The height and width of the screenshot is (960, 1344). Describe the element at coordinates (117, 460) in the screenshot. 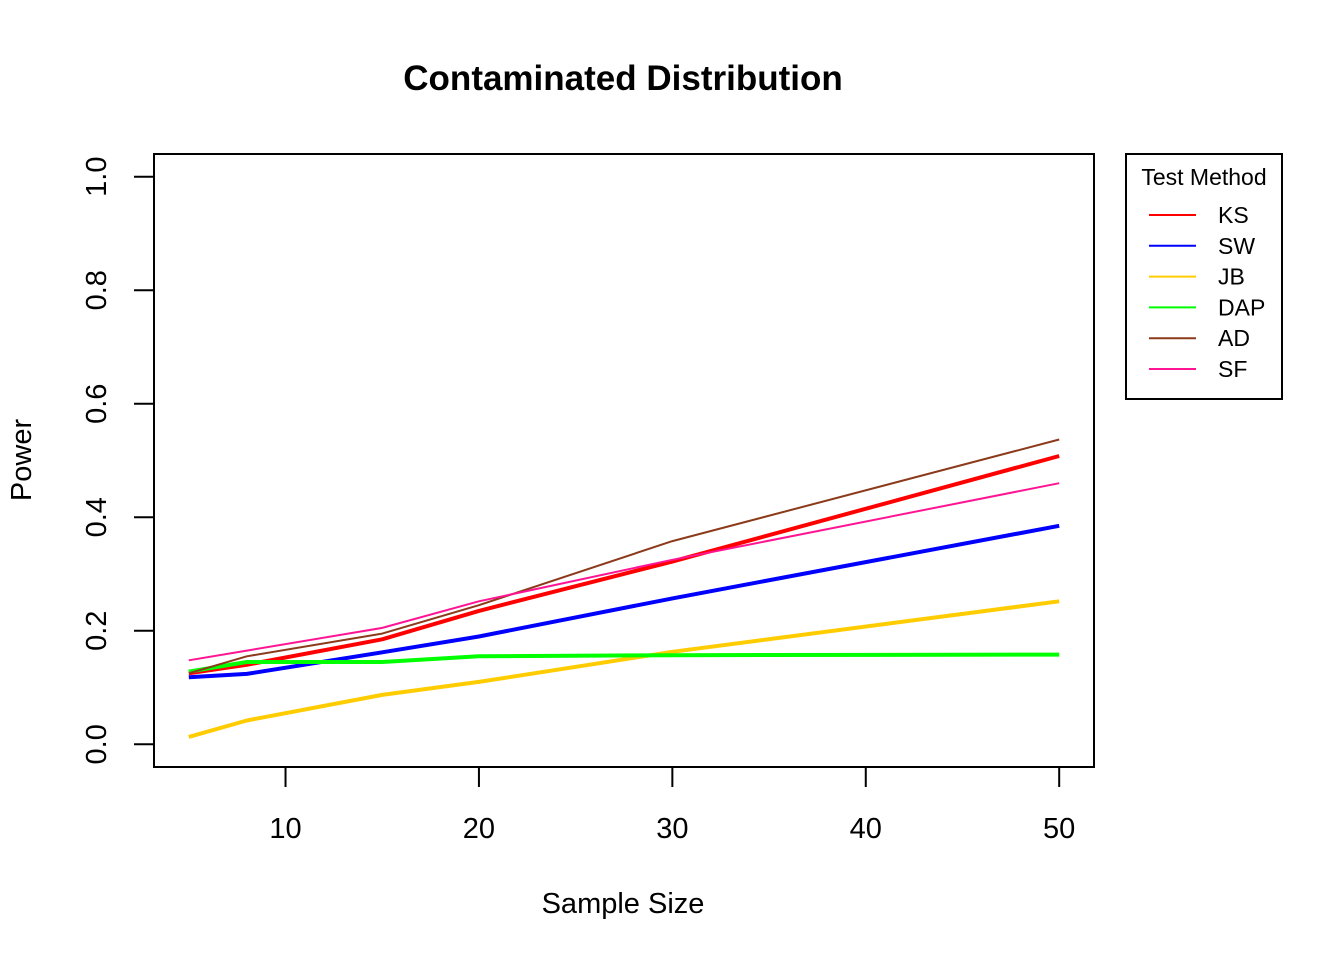

I see `y-axis: 0.0 0.2 0.4 0.6 0.8 1.0` at that location.